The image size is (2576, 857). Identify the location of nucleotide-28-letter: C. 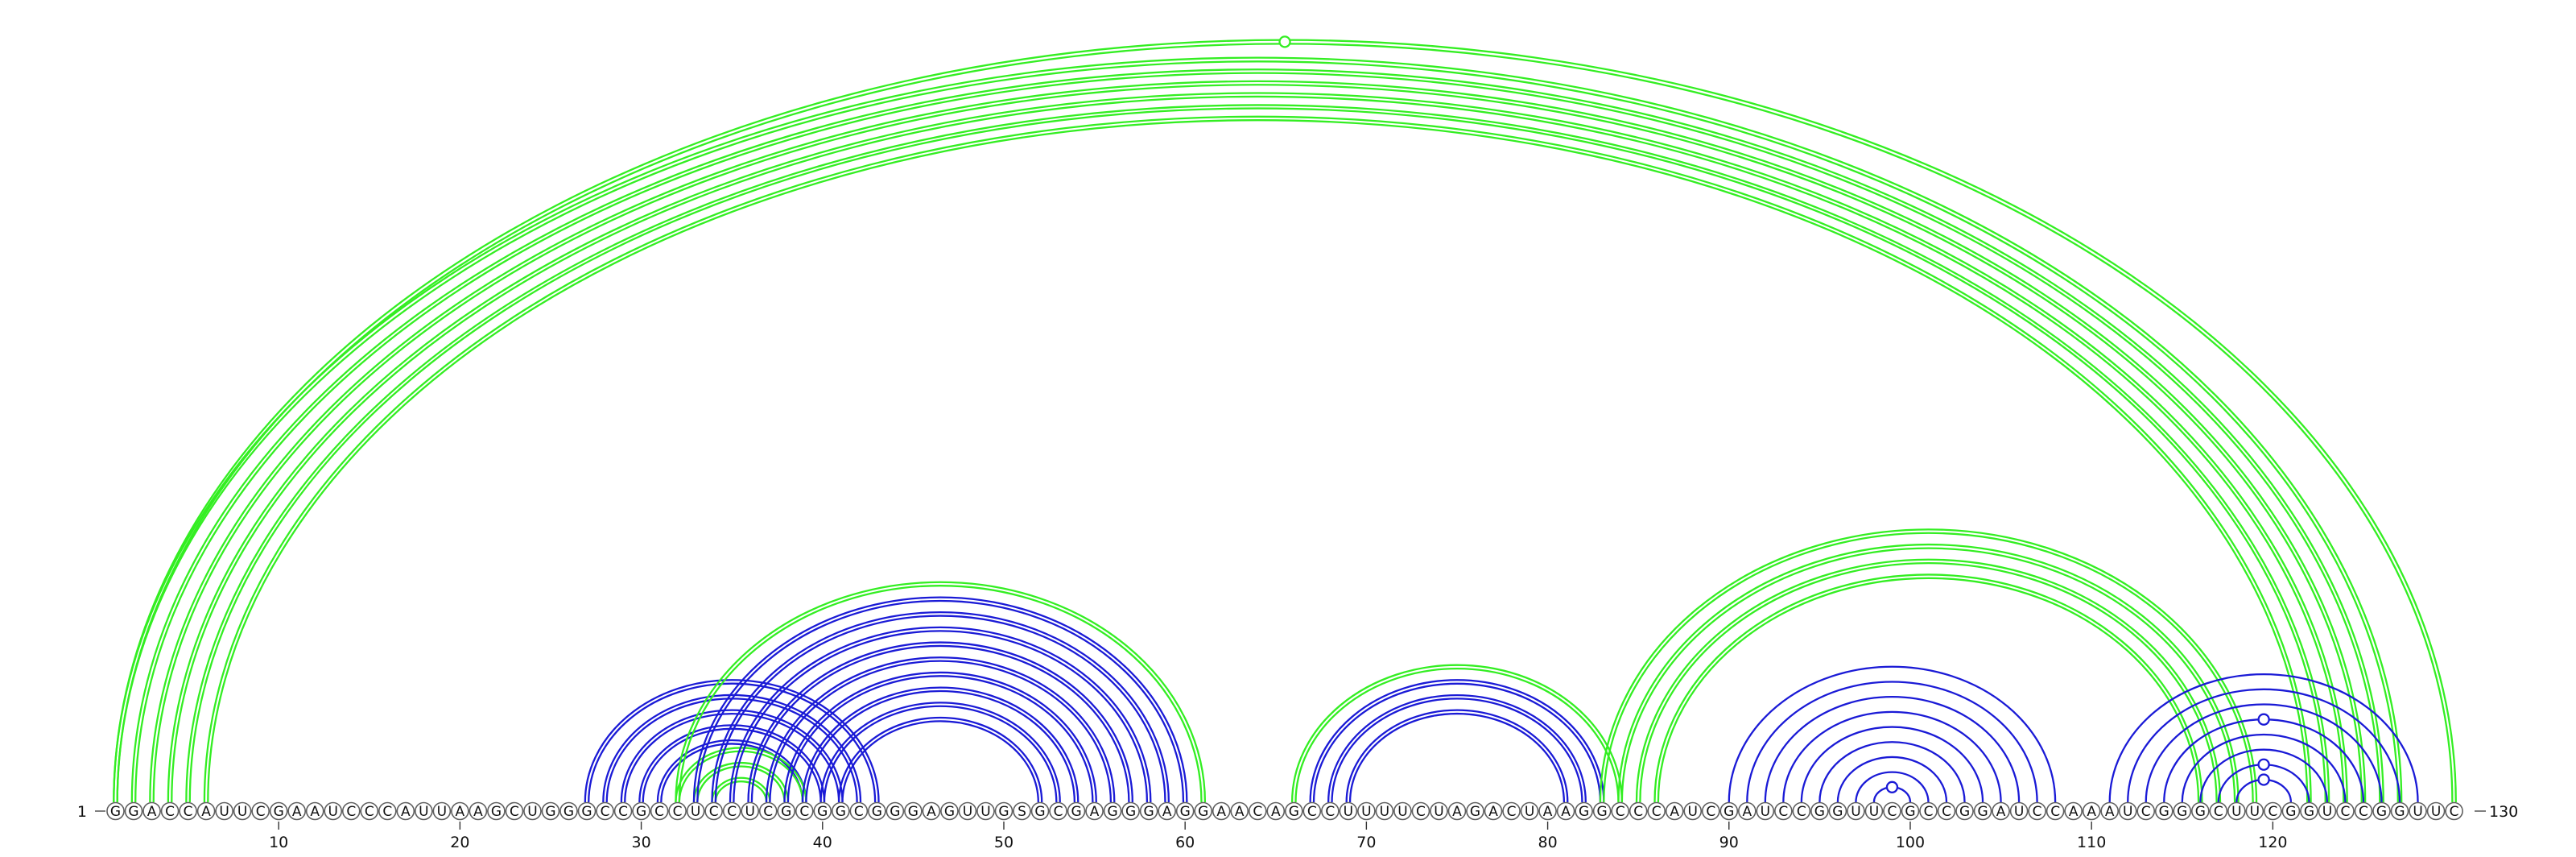
(605, 812).